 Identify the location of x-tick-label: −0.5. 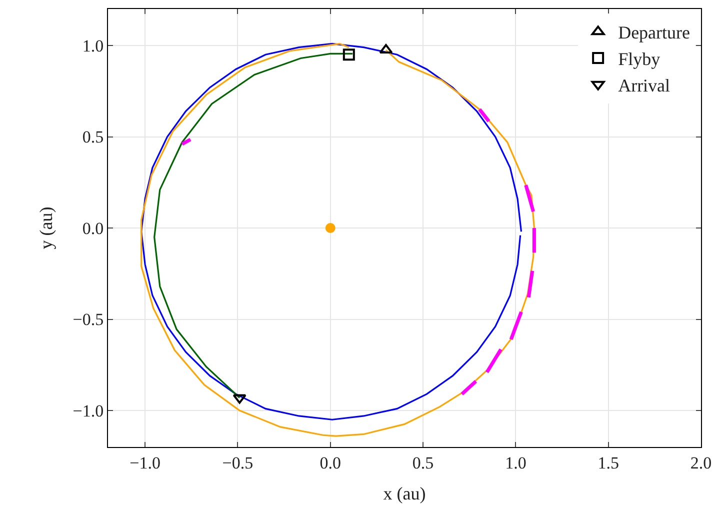
(238, 462).